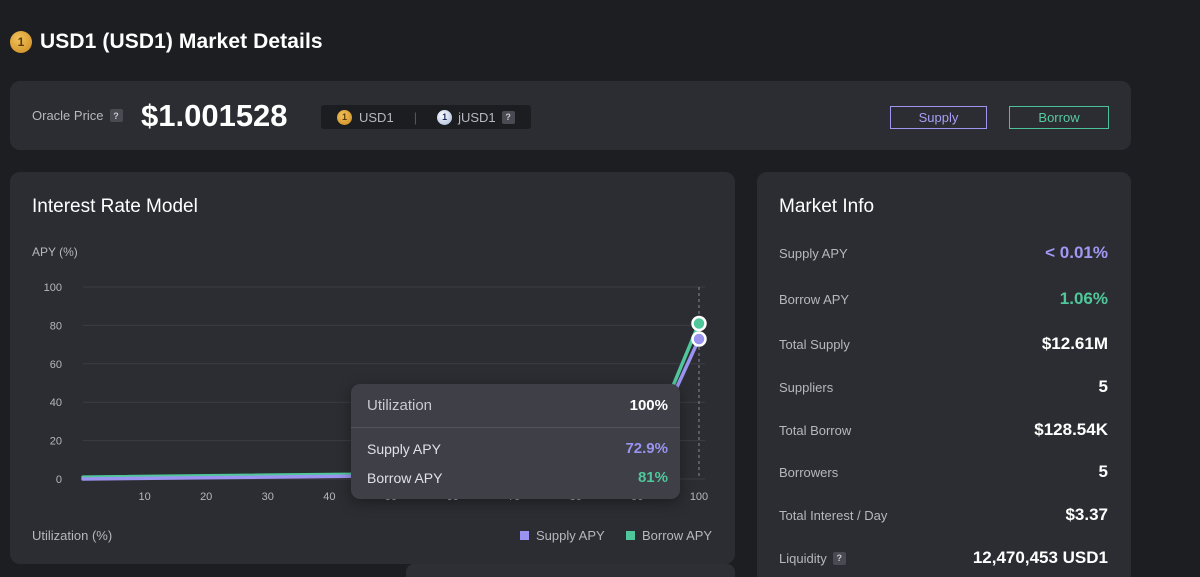 The image size is (1200, 577). What do you see at coordinates (570, 535) in the screenshot?
I see `legend-supply-label: Supply APY` at bounding box center [570, 535].